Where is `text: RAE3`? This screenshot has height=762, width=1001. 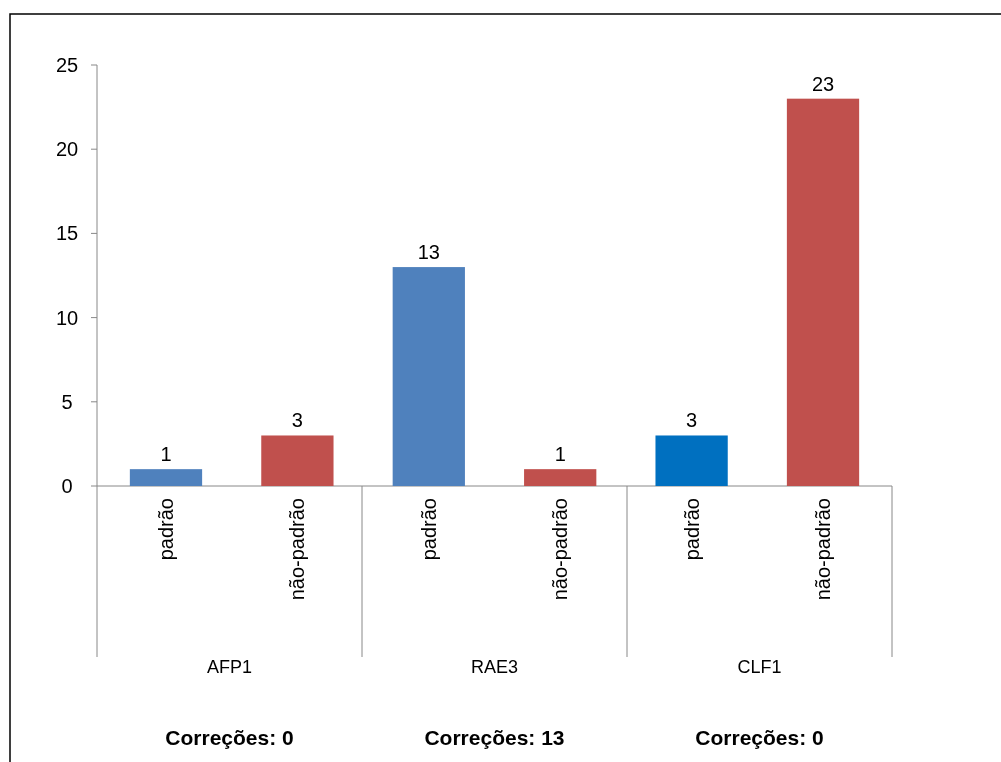 text: RAE3 is located at coordinates (494, 667).